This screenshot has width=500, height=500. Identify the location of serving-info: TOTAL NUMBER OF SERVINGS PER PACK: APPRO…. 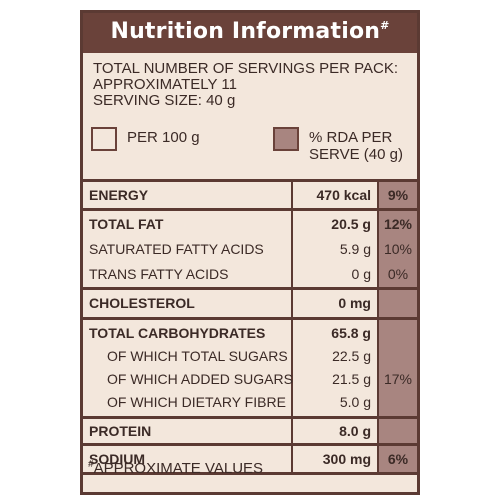
(253, 85).